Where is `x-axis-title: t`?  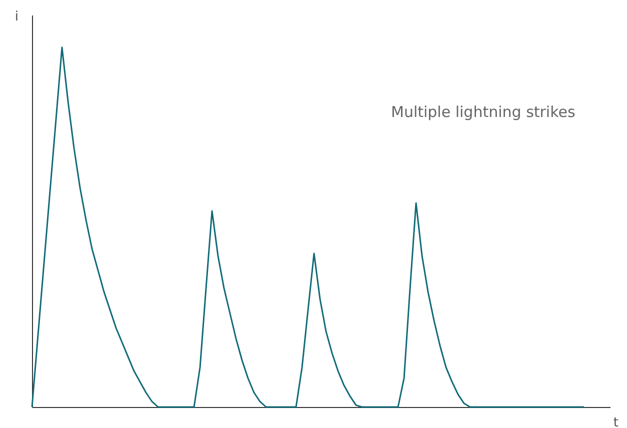
x-axis-title: t is located at coordinates (615, 422).